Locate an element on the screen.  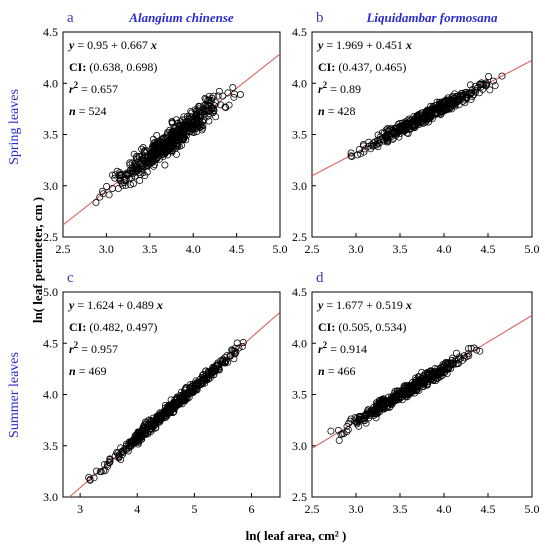
x-tick-label: 5.0 is located at coordinates (280, 249).